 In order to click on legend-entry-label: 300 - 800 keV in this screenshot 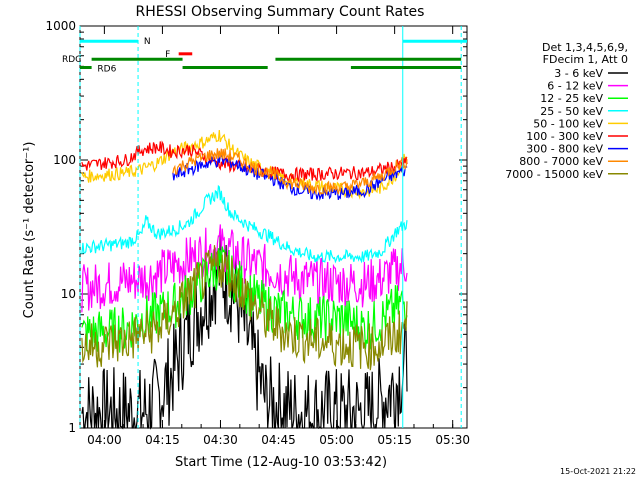, I will do `click(564, 149)`.